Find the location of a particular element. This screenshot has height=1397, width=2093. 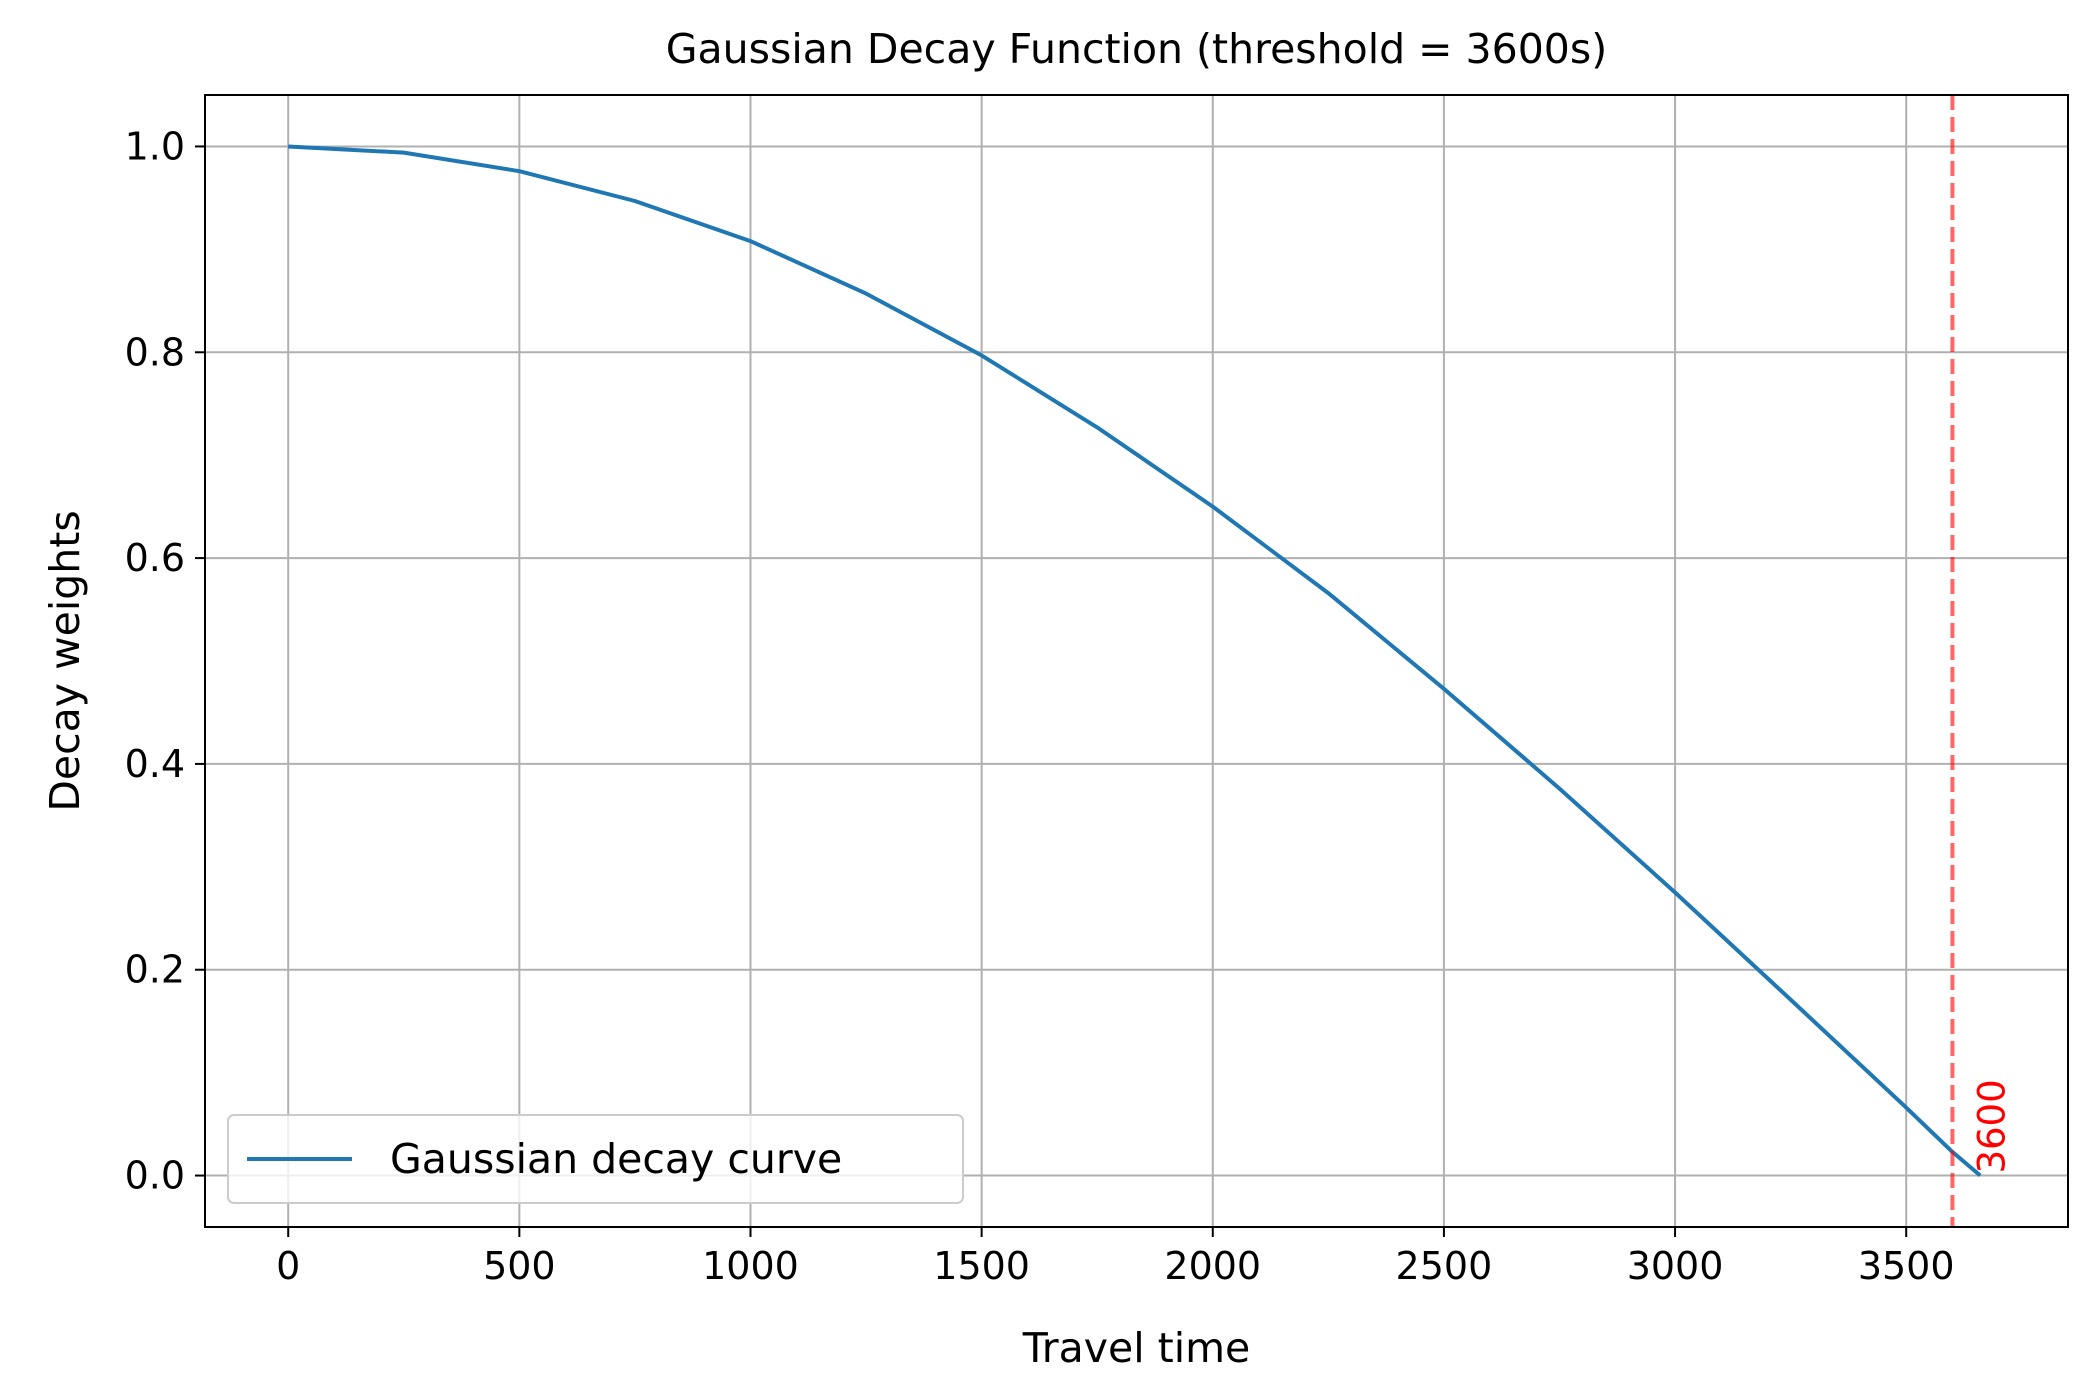

x-axis-title: Travel time is located at coordinates (1136, 1348).